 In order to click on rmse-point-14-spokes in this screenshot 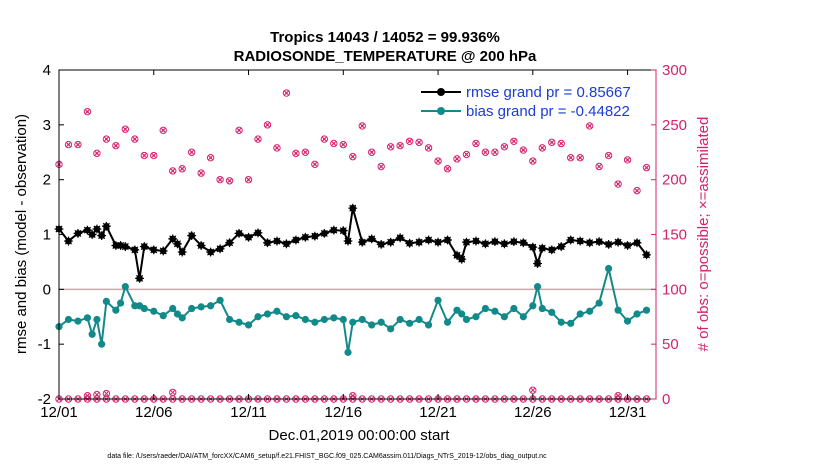, I will do `click(154, 250)`.